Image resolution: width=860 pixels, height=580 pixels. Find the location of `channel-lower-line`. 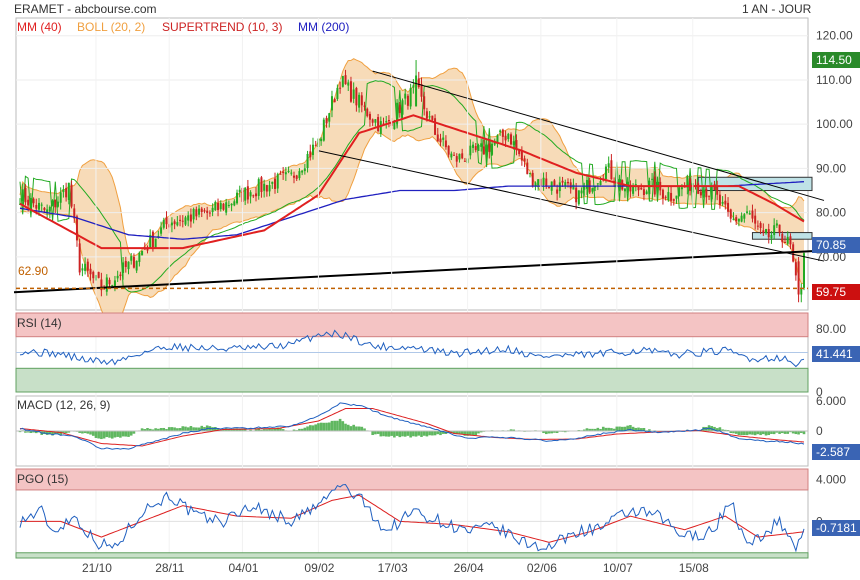

channel-lower-line is located at coordinates (571, 206).